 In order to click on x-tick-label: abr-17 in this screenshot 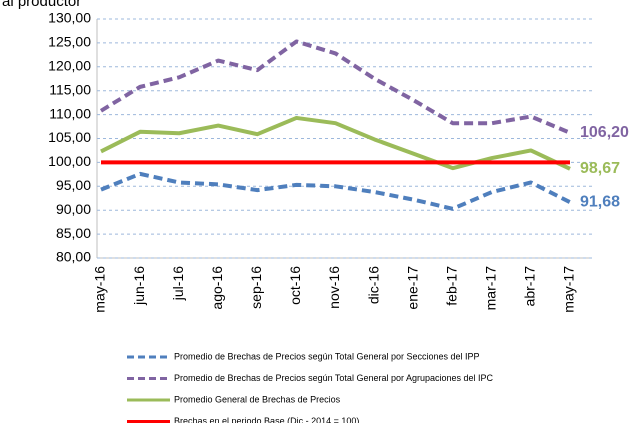, I will do `click(530, 286)`.